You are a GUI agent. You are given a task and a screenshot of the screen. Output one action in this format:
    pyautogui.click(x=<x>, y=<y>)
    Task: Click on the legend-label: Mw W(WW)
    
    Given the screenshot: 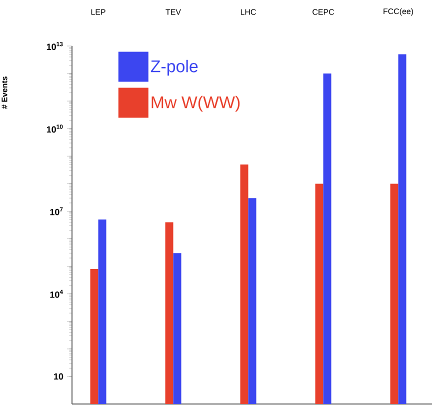 What is the action you would take?
    pyautogui.click(x=196, y=104)
    